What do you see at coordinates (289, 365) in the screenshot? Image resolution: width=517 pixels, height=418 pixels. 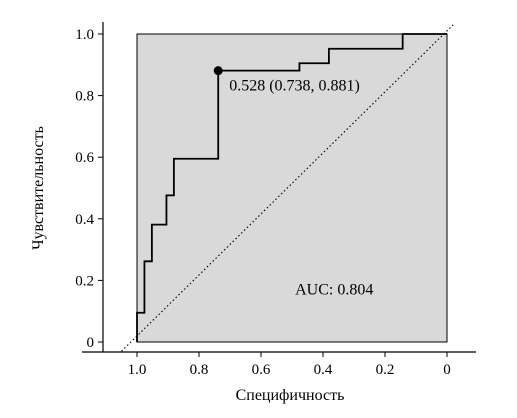 I see `x-ticks: 1.0 0.8 0.6 0.4 0.2 0` at bounding box center [289, 365].